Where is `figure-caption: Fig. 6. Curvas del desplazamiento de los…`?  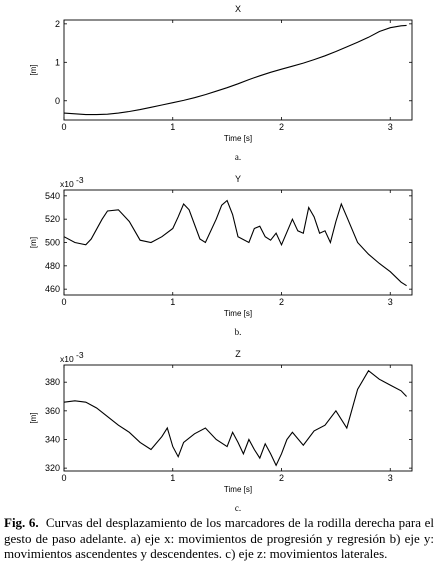 figure-caption: Fig. 6. Curvas del desplazamiento de los… is located at coordinates (219, 538).